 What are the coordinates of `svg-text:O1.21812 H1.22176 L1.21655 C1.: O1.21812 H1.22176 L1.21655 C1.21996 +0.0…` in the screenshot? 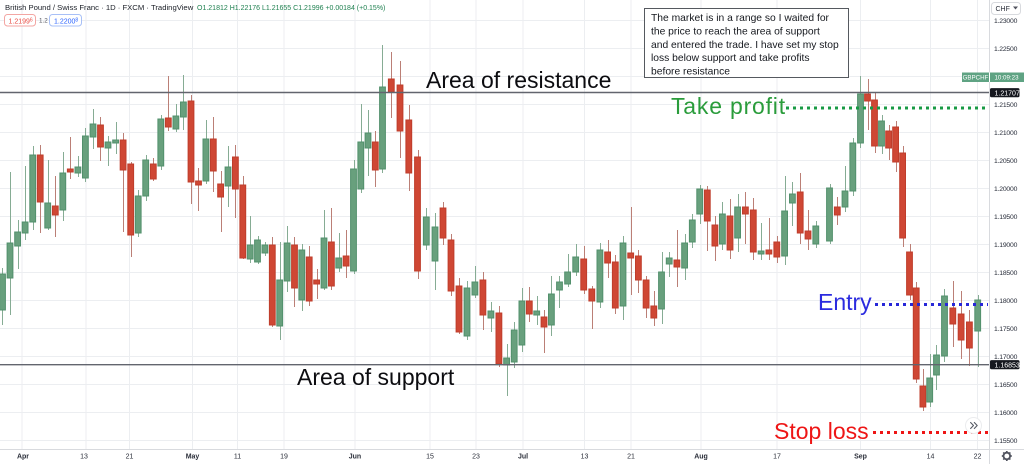 It's located at (291, 8).